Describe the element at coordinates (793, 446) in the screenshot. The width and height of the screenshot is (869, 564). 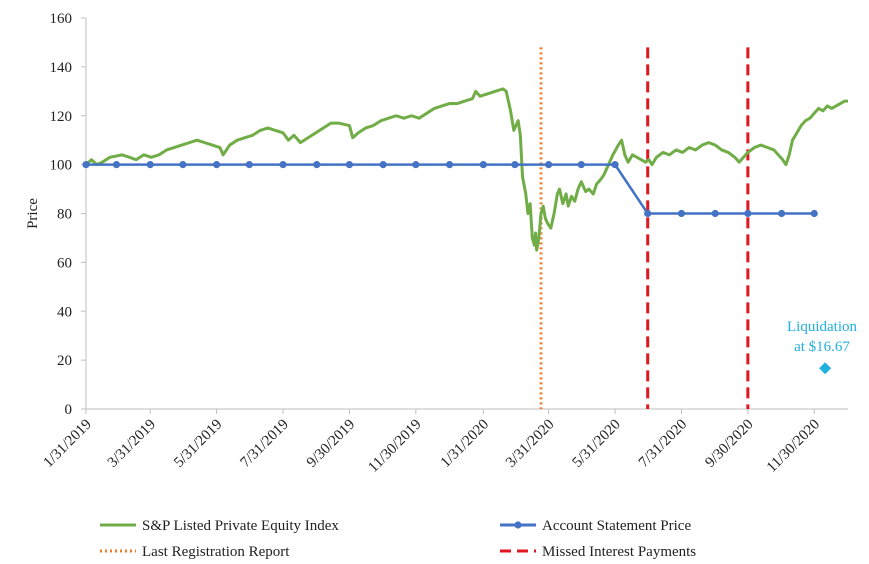
I see `x-tick-label: 11/30/2020` at that location.